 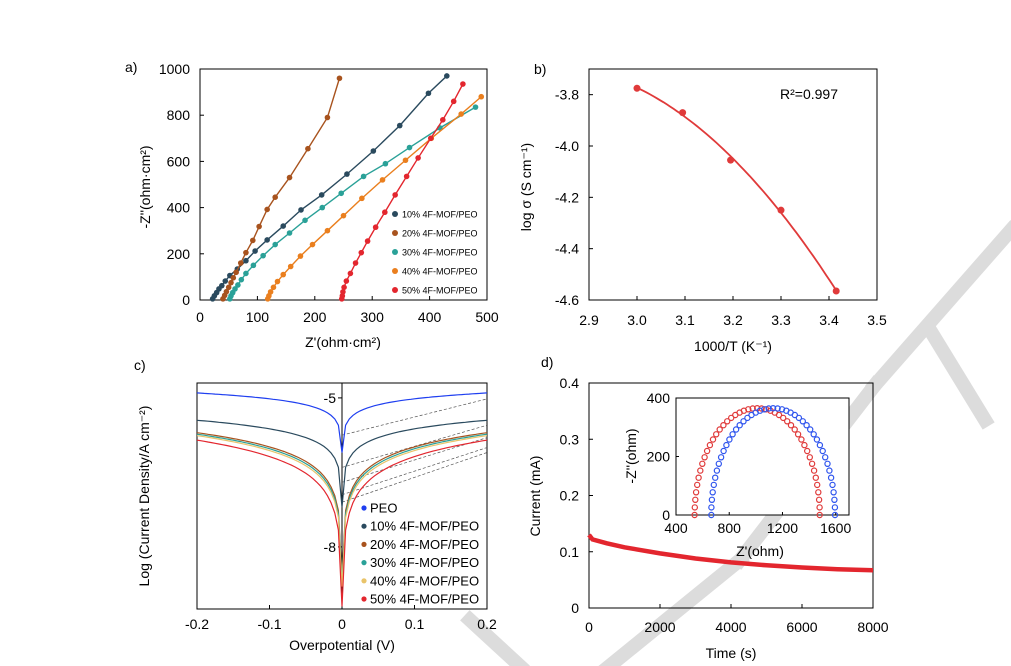 What do you see at coordinates (781, 320) in the screenshot?
I see `x-tick-label-b: 3.3` at bounding box center [781, 320].